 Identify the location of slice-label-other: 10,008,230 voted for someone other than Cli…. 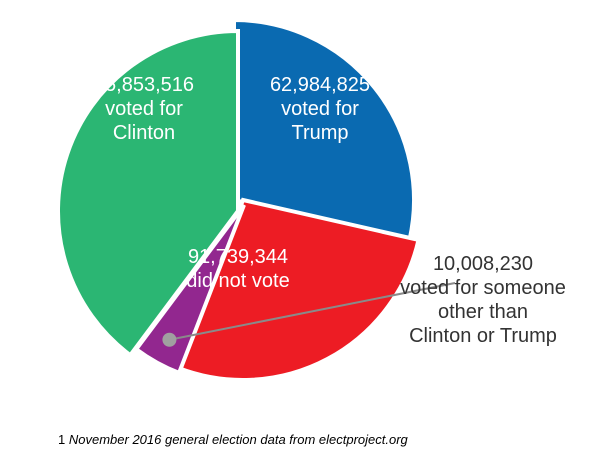
(483, 300).